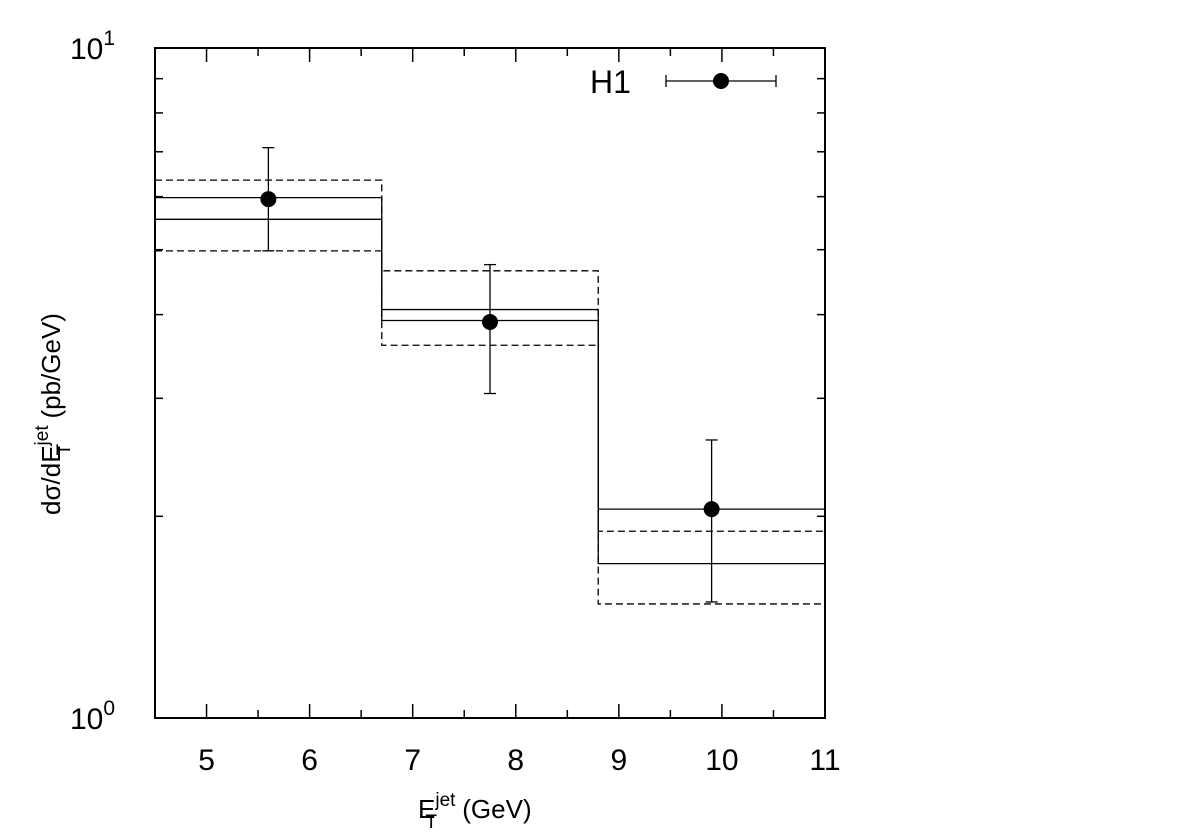  I want to click on x-axis-label-sub: T, so click(431, 822).